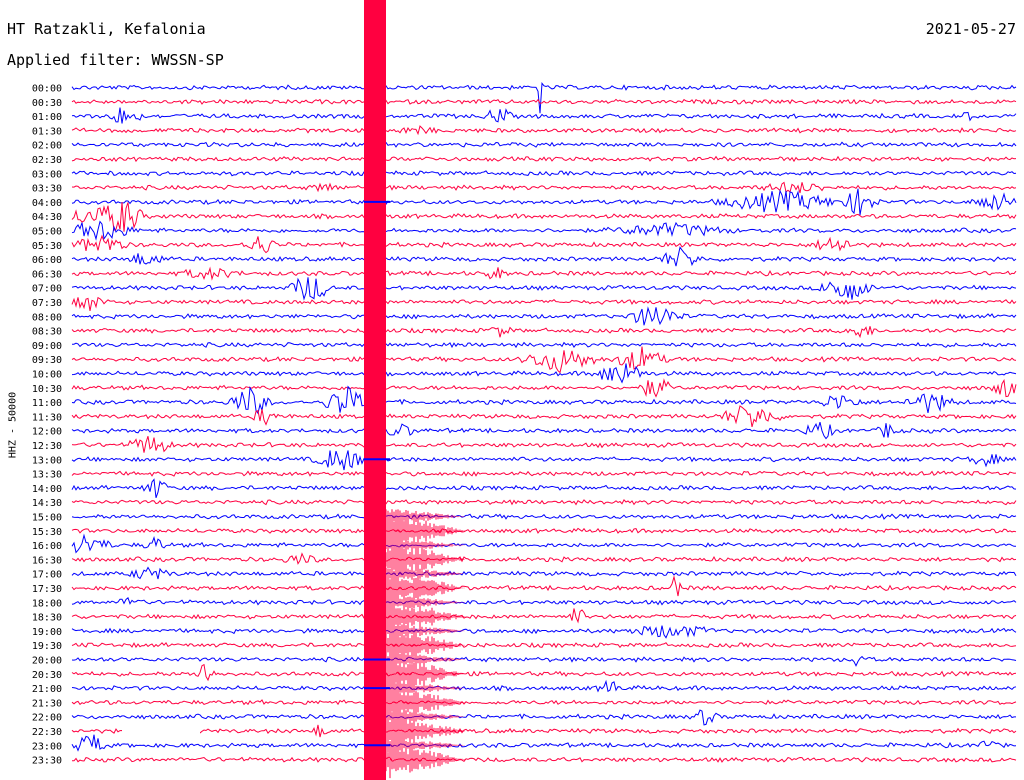 This screenshot has width=1024, height=780. I want to click on row-label: 19:30, so click(47, 646).